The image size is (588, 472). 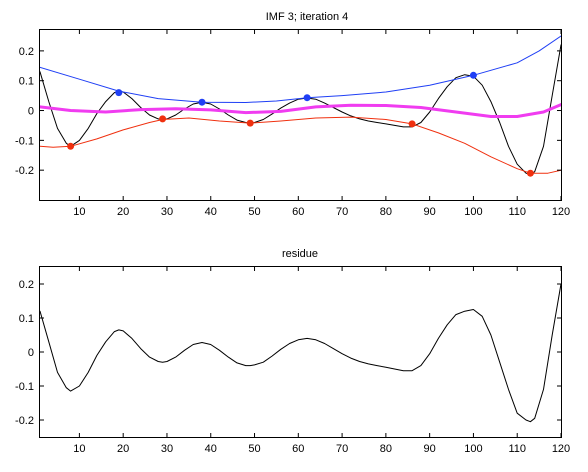 I want to click on imf-x-tick-label: 10, so click(x=79, y=212).